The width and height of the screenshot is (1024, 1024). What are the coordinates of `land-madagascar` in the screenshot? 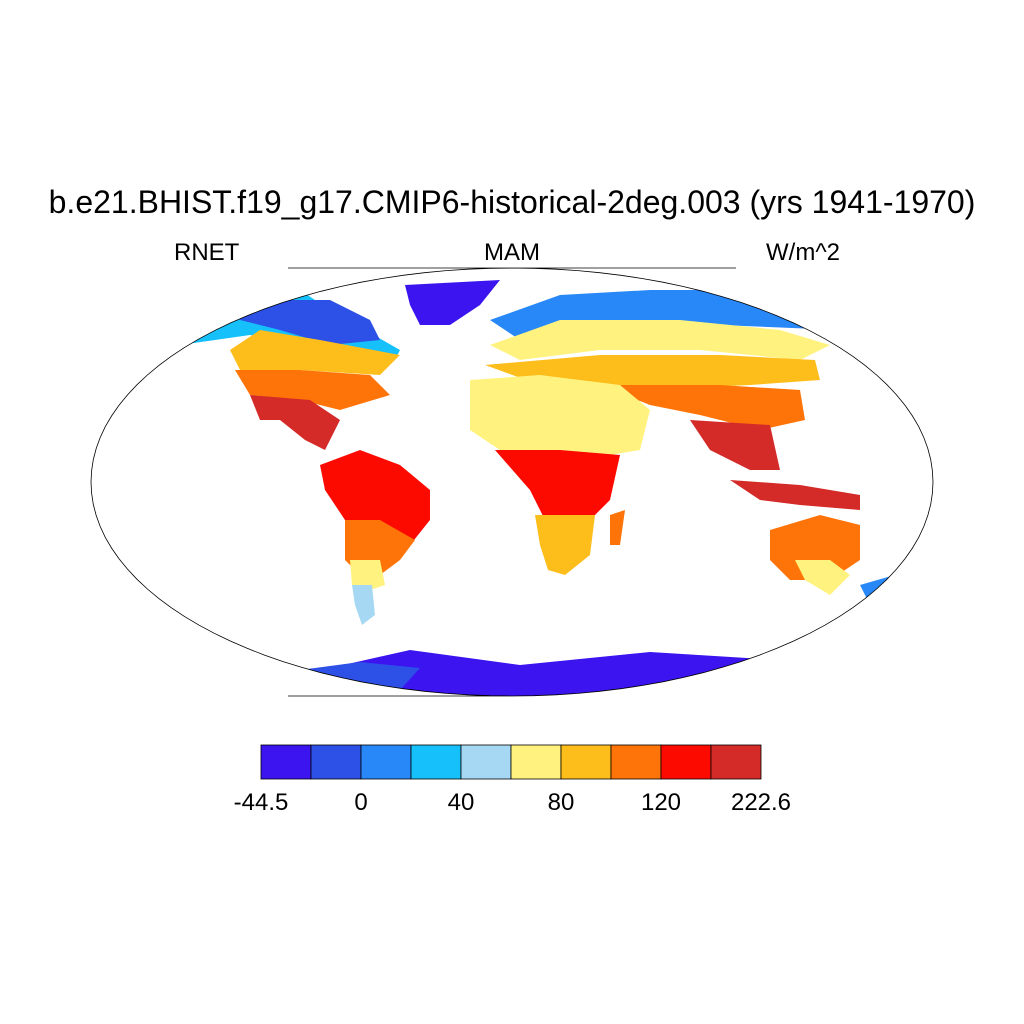 It's located at (617, 527).